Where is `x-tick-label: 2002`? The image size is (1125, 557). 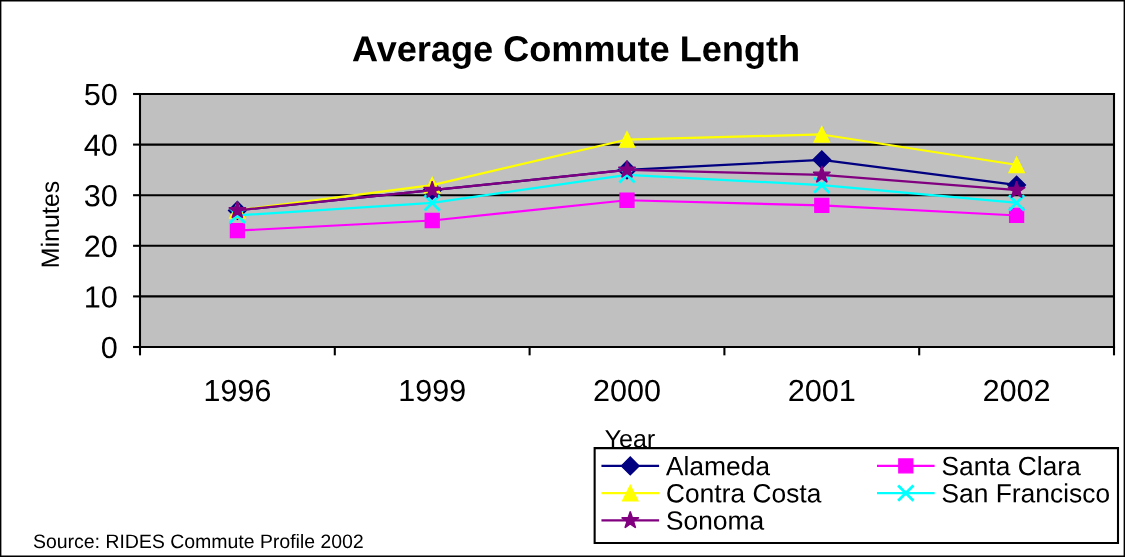
x-tick-label: 2002 is located at coordinates (1017, 390).